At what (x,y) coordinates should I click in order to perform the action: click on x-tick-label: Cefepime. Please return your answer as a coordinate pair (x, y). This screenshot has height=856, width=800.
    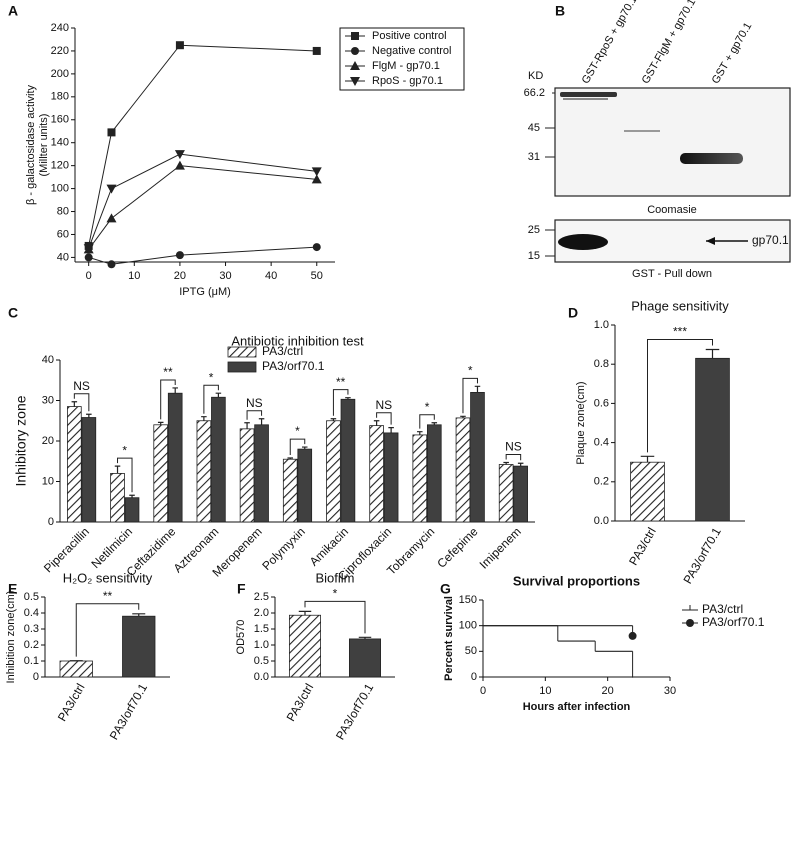
    Looking at the image, I should click on (457, 547).